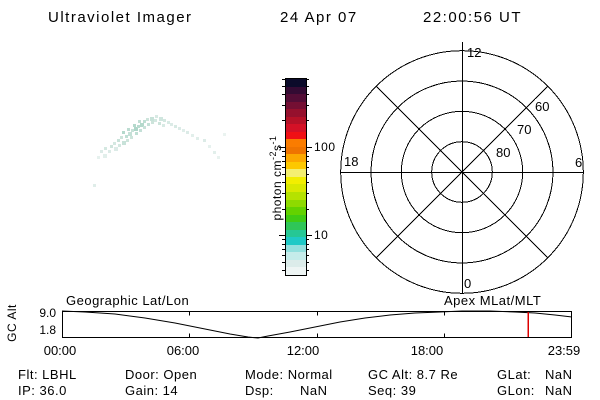  What do you see at coordinates (579, 162) in the screenshot?
I see `mlt-label: 6` at bounding box center [579, 162].